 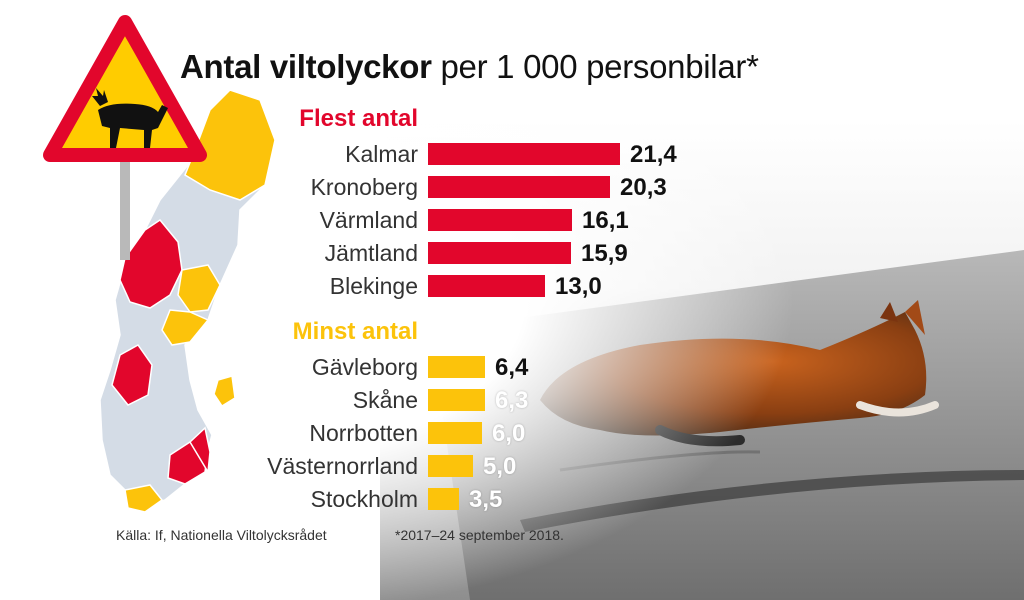 What do you see at coordinates (479, 535) in the screenshot?
I see `footnote: *2017–24 september 2018.` at bounding box center [479, 535].